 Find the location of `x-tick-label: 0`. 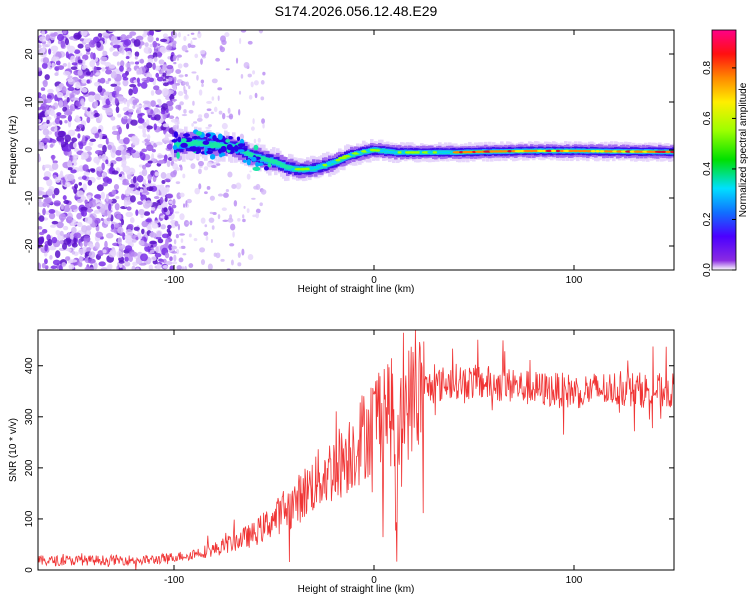

x-tick-label: 0 is located at coordinates (374, 280).